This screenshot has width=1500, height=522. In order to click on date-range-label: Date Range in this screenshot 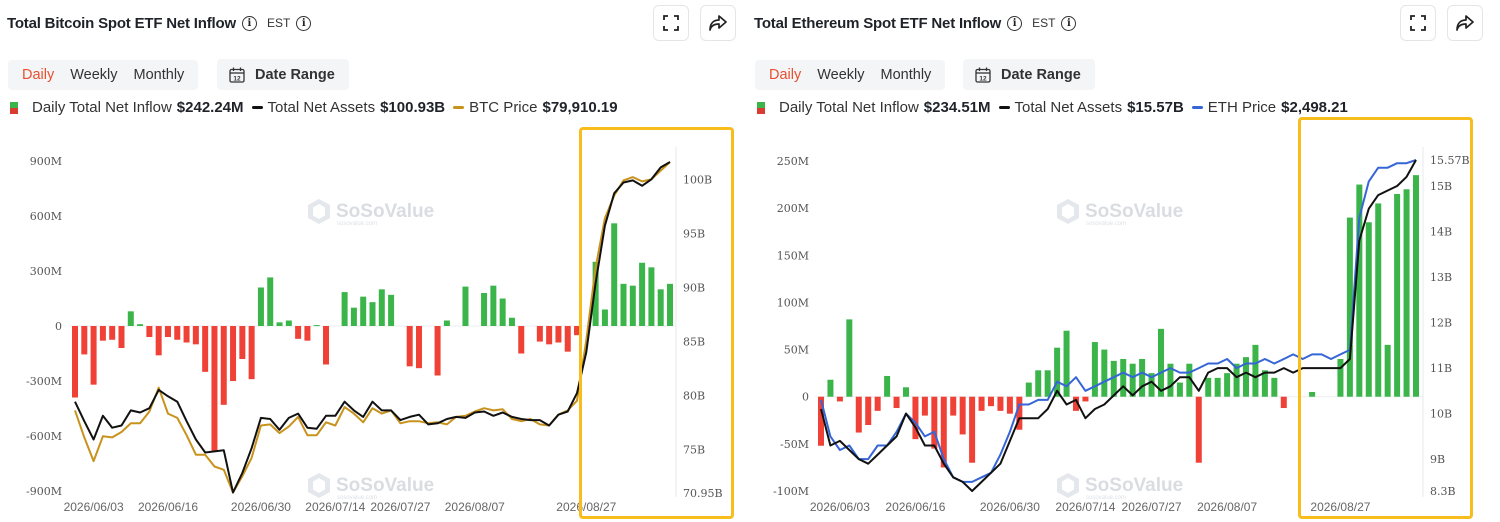, I will do `click(1041, 74)`.